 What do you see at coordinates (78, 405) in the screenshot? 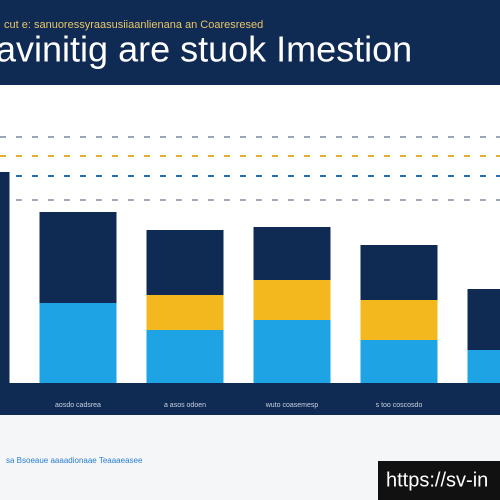
I see `x-tick-label: aosdo cadsrea` at bounding box center [78, 405].